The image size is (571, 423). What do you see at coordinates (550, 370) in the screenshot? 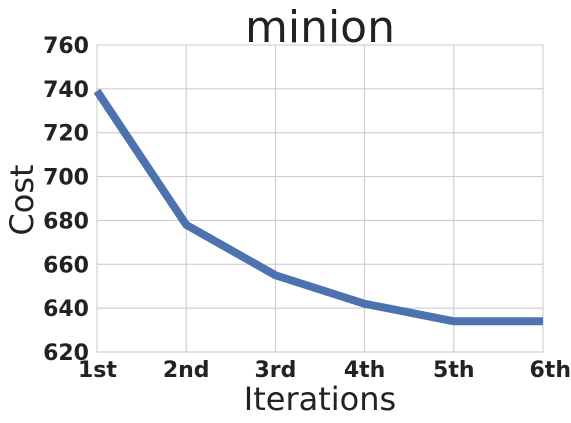
I see `x-tick-label: 6th` at bounding box center [550, 370].